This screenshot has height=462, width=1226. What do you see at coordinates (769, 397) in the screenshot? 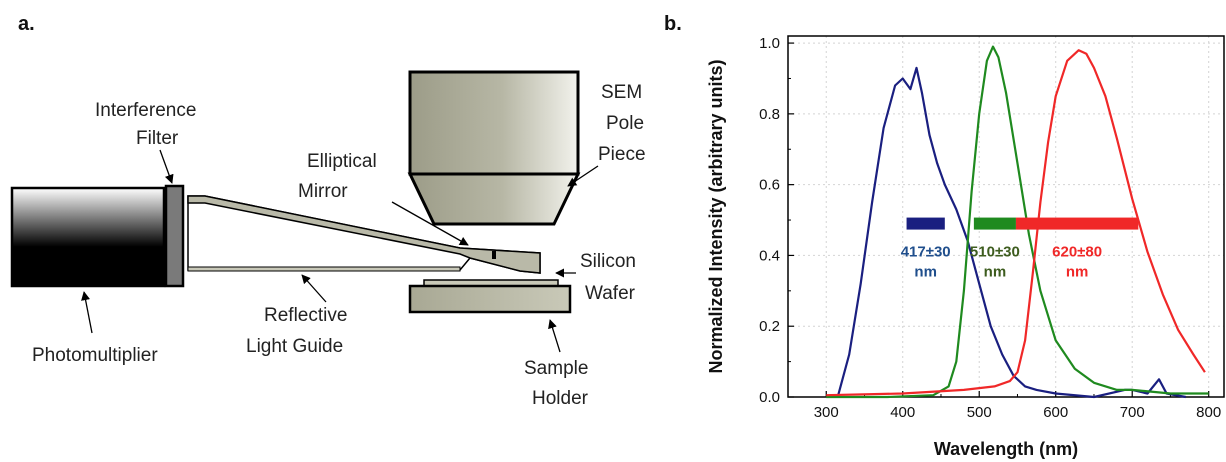
I see `y-tick-label: 0.0` at bounding box center [769, 397].